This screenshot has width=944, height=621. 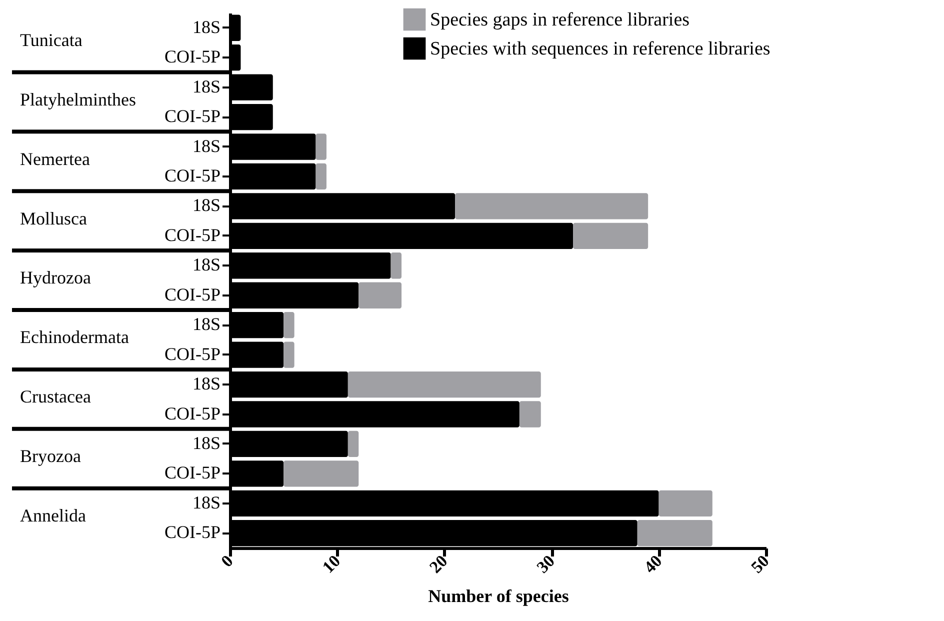 I want to click on text: Platyhelminthes, so click(x=78, y=99).